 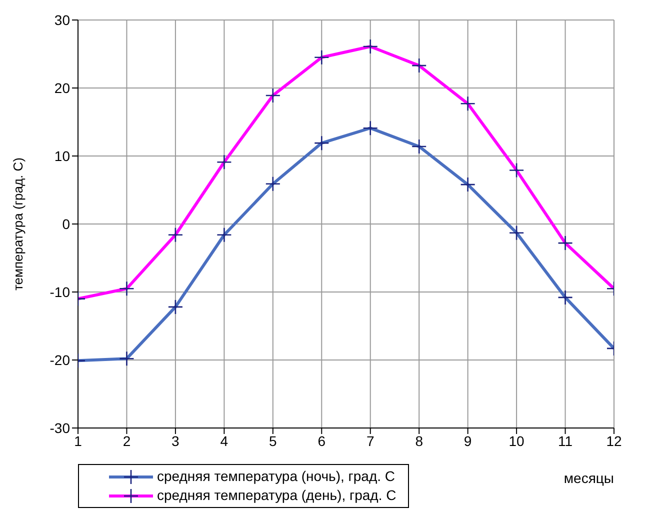 What do you see at coordinates (60, 360) in the screenshot?
I see `y-tick-label: -20` at bounding box center [60, 360].